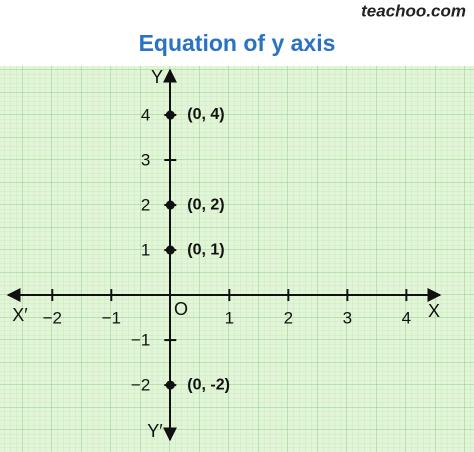 The width and height of the screenshot is (474, 452). I want to click on x-tick-label: 1, so click(229, 318).